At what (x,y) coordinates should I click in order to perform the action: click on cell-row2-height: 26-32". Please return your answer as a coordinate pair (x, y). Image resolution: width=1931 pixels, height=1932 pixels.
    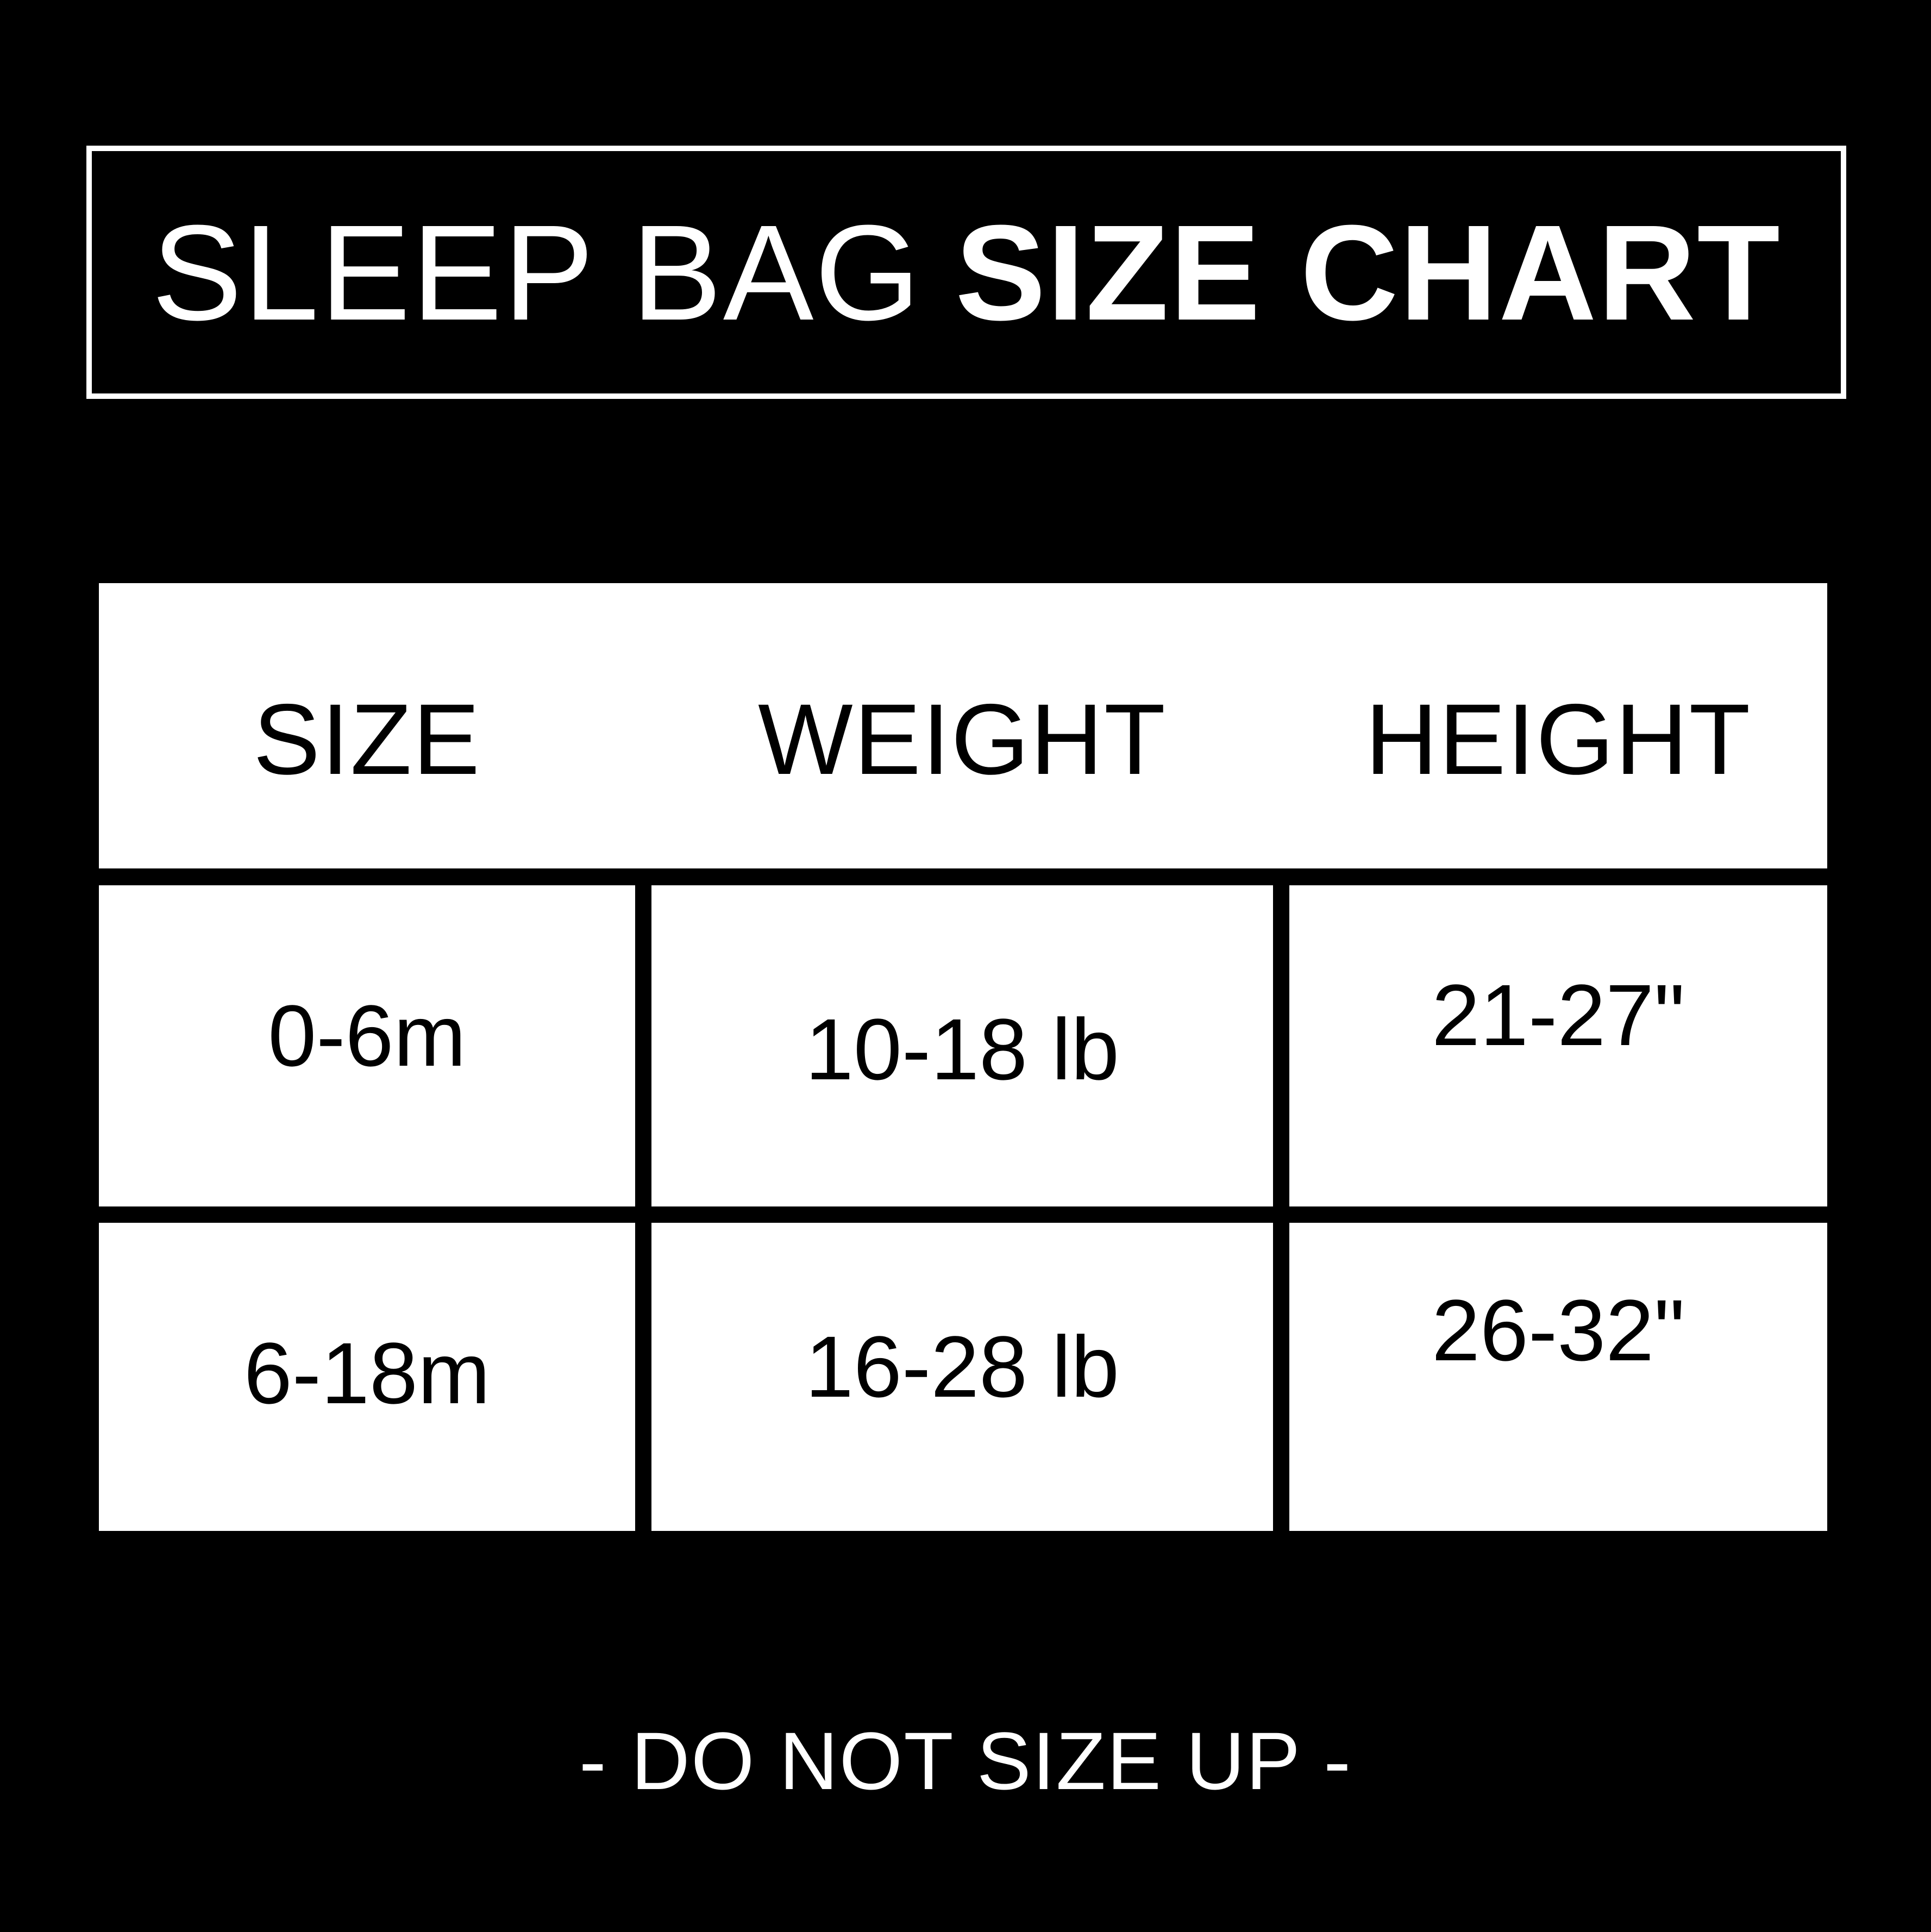
    Looking at the image, I should click on (1558, 1377).